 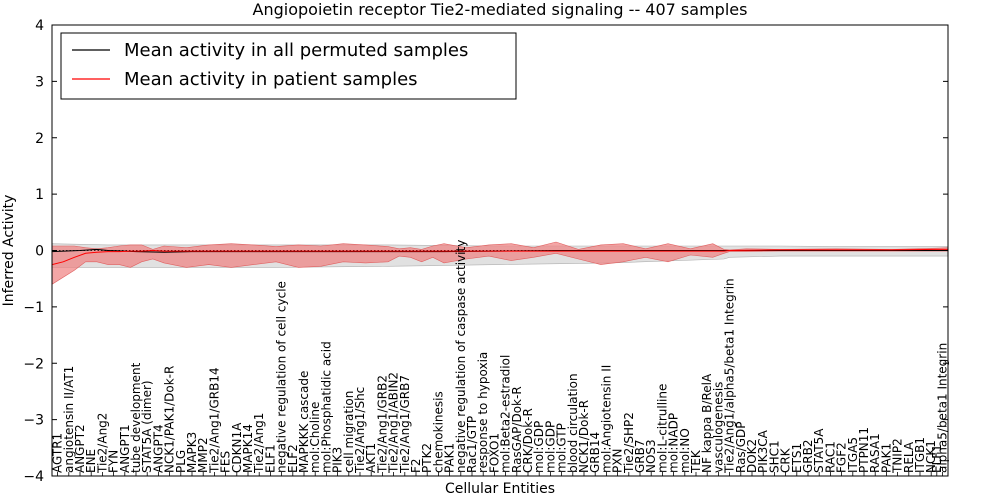 I want to click on x-tick-label: Ras/GDP, so click(x=741, y=448).